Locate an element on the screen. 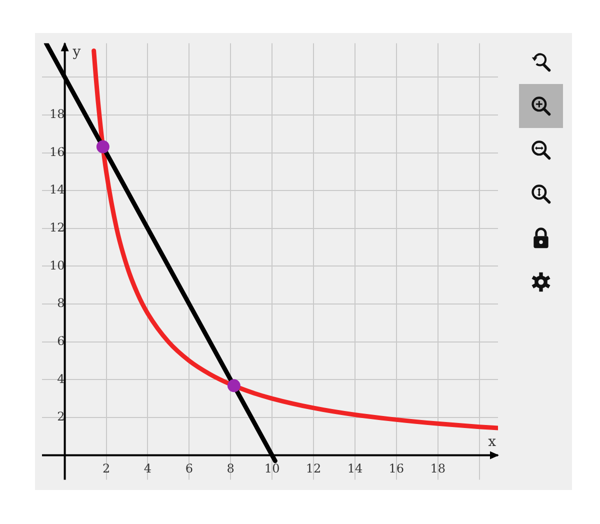 The width and height of the screenshot is (600, 524). y-tick-label: 18 is located at coordinates (57, 114).